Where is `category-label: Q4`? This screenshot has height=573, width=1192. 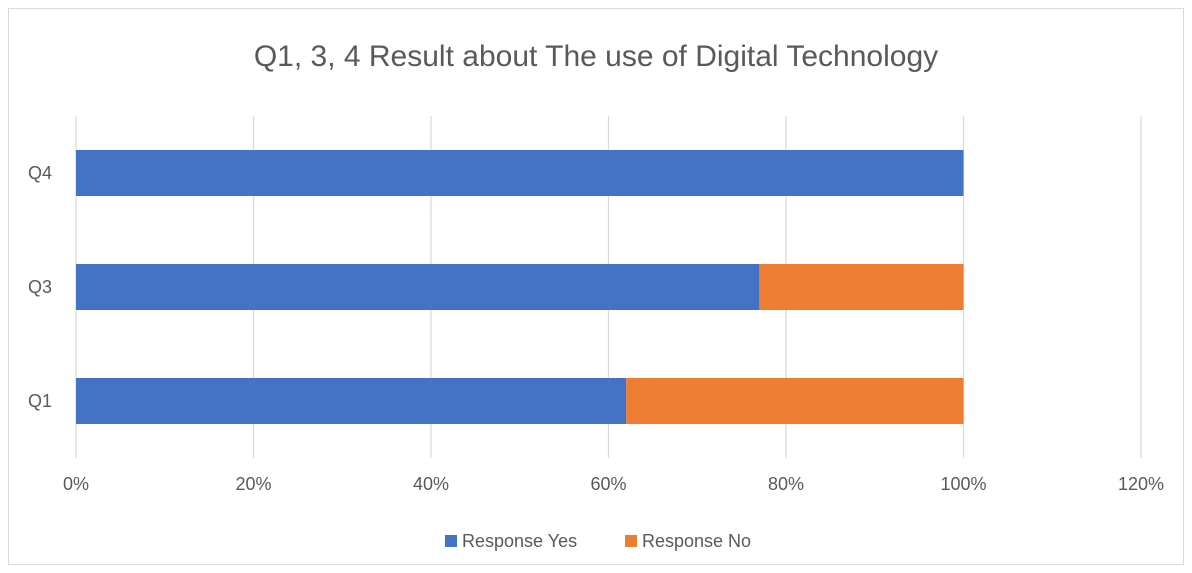 category-label: Q4 is located at coordinates (40, 173).